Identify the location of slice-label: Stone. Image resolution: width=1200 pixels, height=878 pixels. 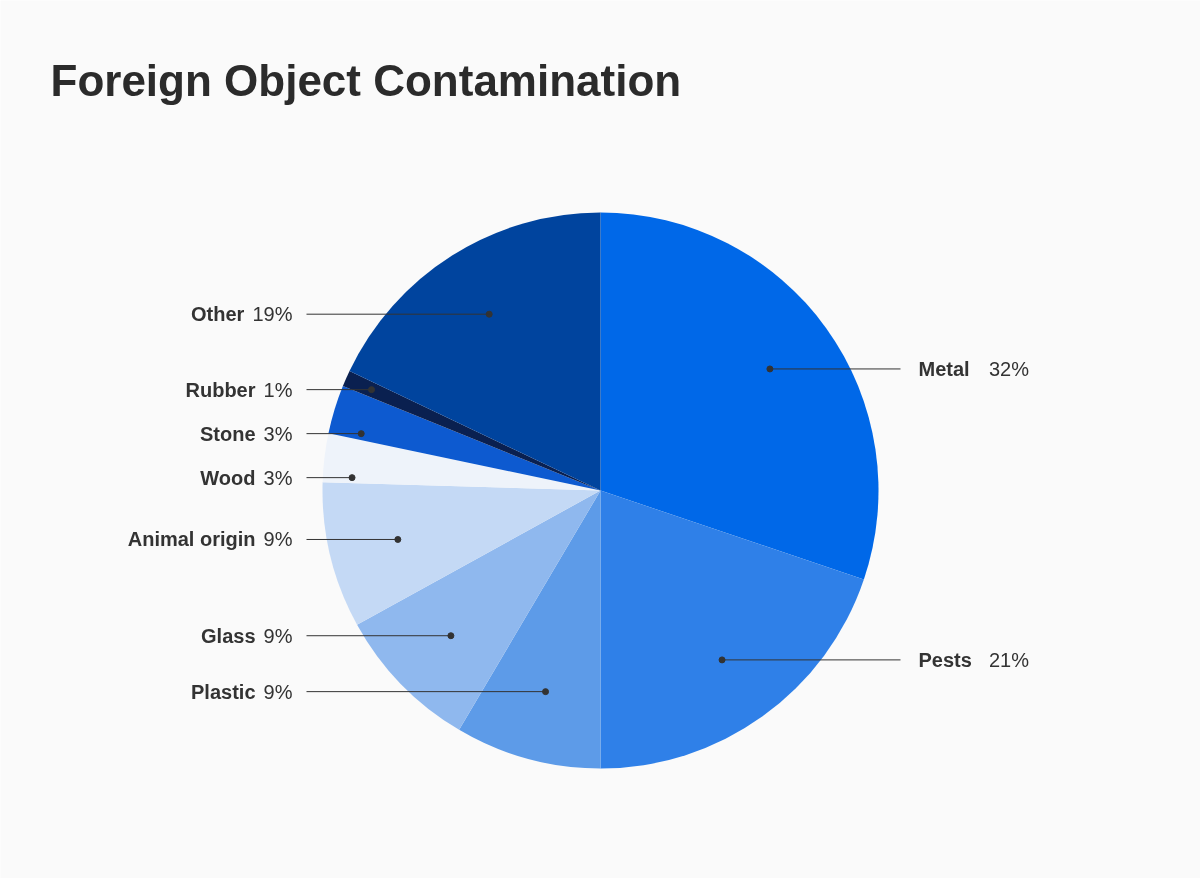
(227, 433).